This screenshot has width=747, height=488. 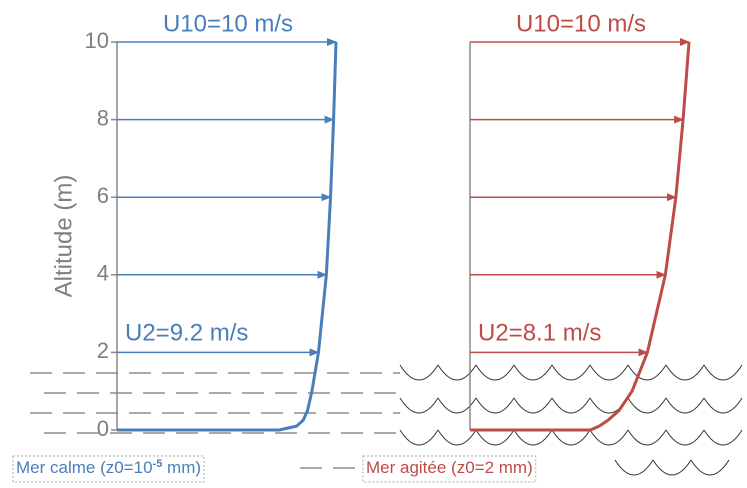 What do you see at coordinates (84, 467) in the screenshot?
I see `caption-part: Mer calme (z0=10` at bounding box center [84, 467].